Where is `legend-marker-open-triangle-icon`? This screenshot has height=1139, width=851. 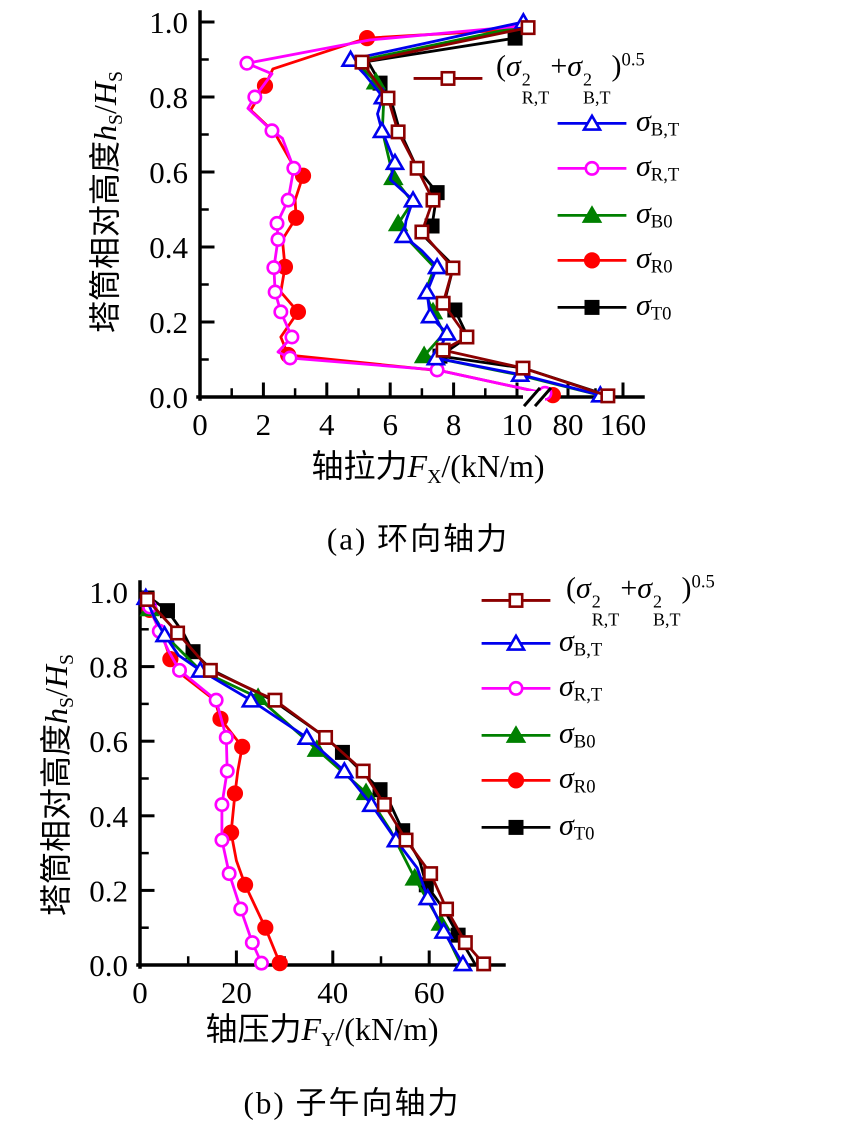 legend-marker-open-triangle-icon is located at coordinates (592, 121).